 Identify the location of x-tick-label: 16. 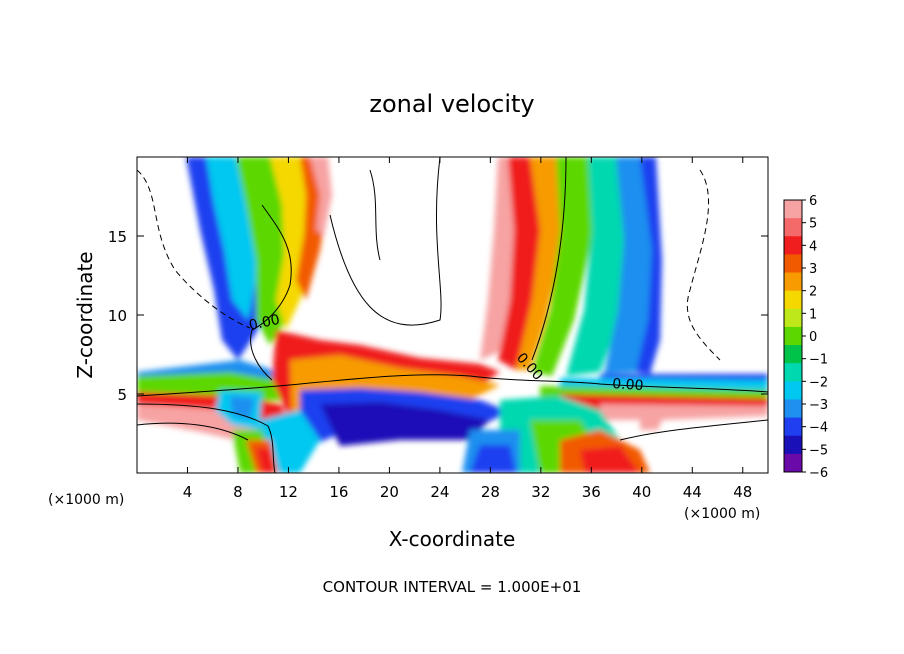
(338, 492).